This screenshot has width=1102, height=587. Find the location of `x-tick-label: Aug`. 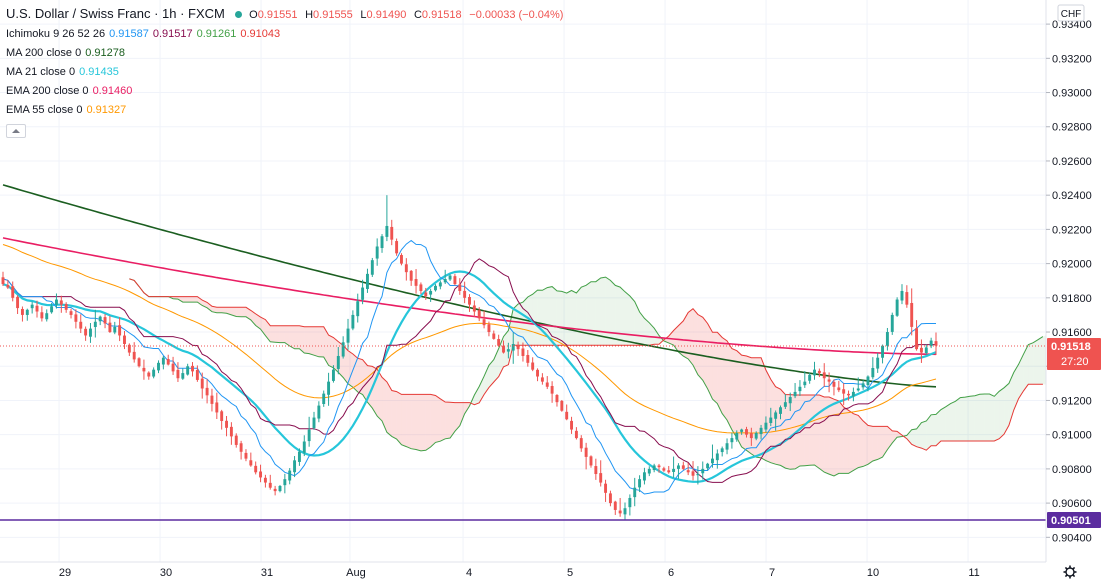

x-tick-label: Aug is located at coordinates (356, 573).